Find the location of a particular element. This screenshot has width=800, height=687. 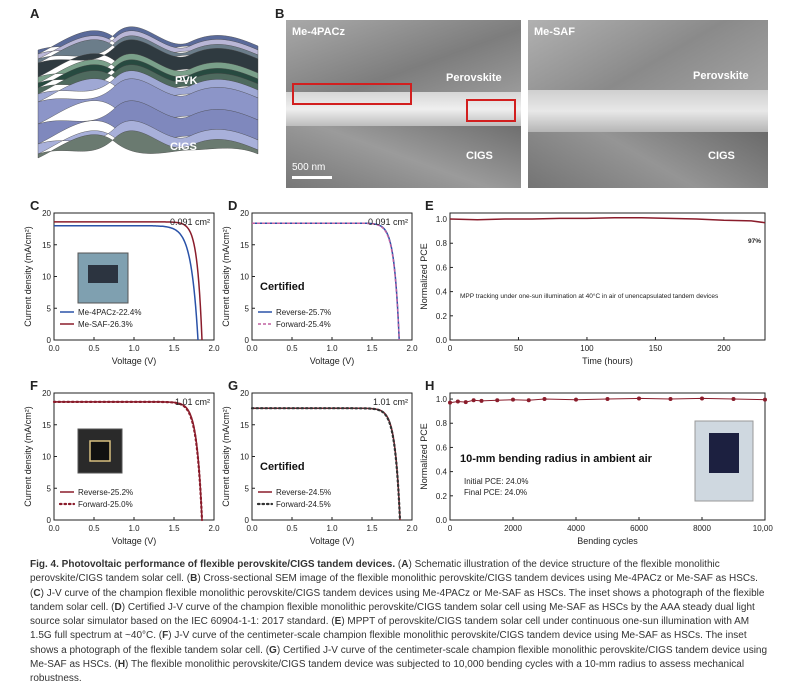

y-tick-label: 0.0 is located at coordinates (442, 520).